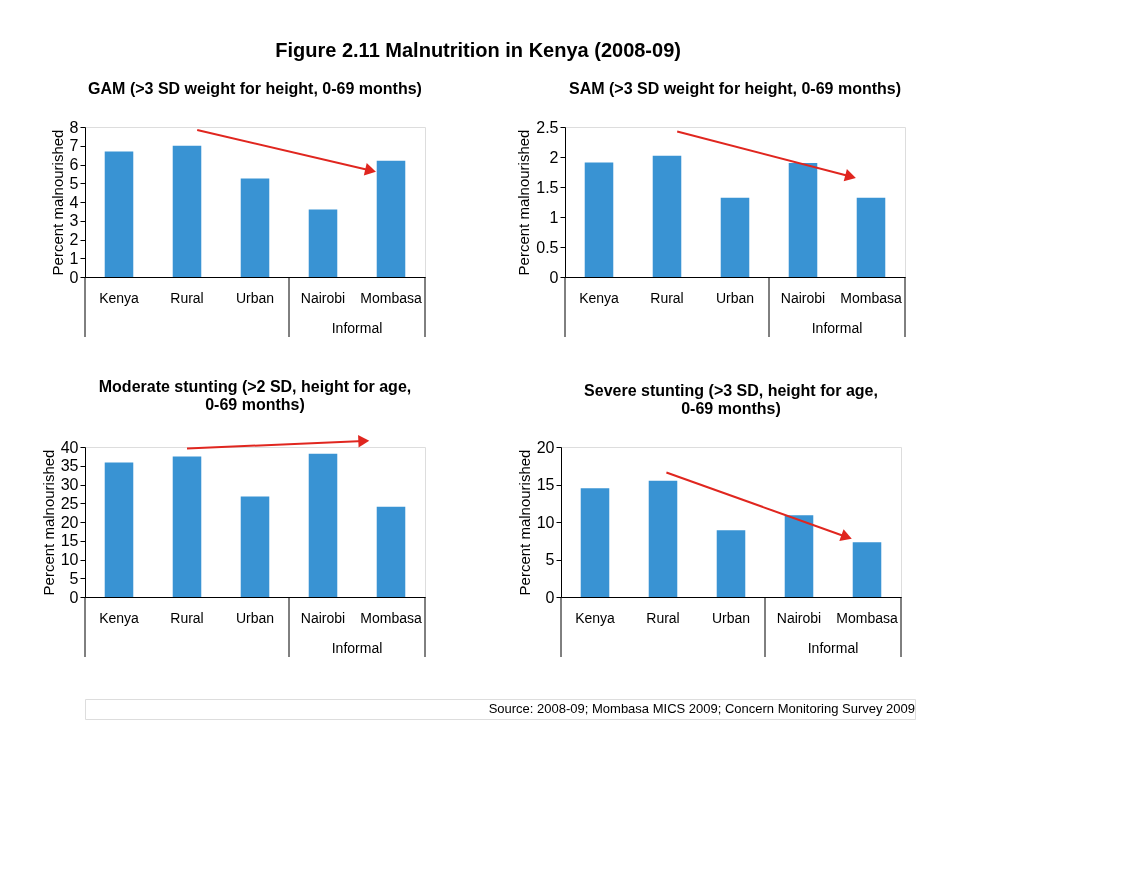 The image size is (1136, 872). What do you see at coordinates (74, 164) in the screenshot?
I see `y-tick-label: 6` at bounding box center [74, 164].